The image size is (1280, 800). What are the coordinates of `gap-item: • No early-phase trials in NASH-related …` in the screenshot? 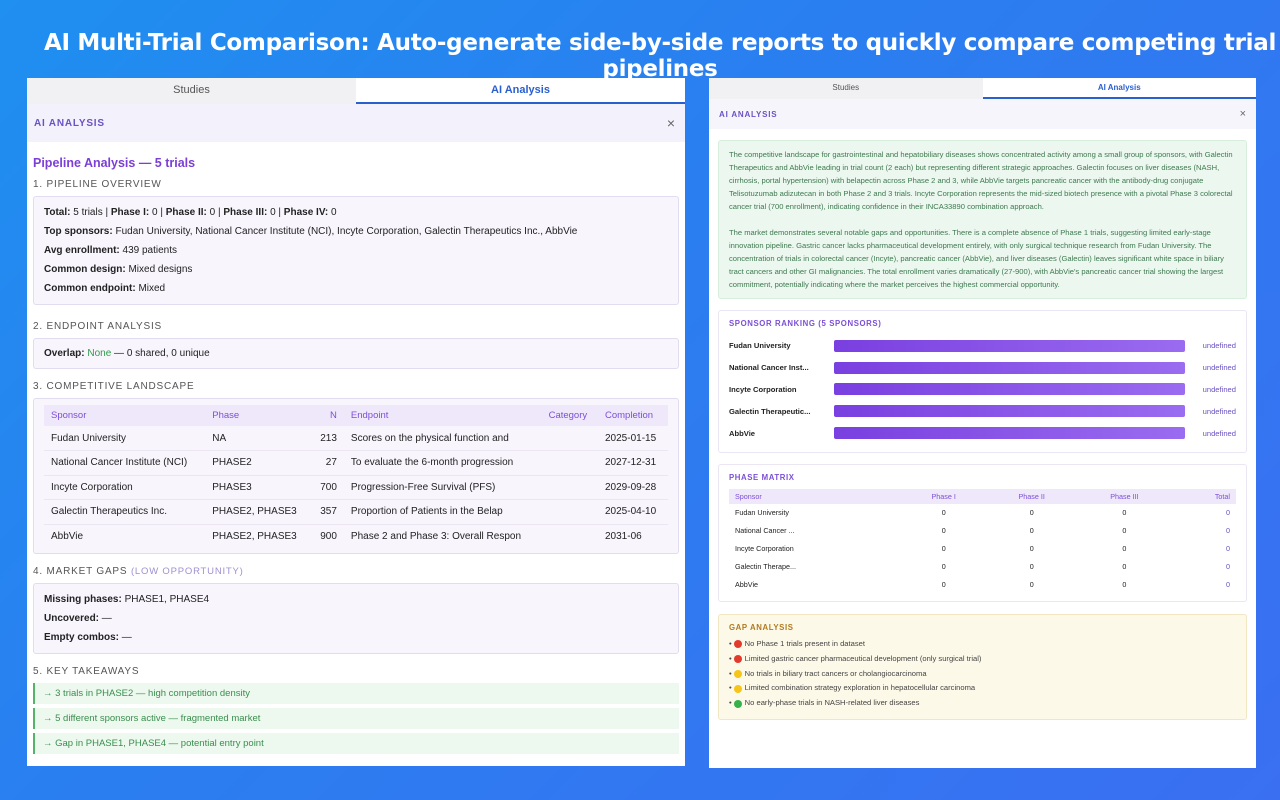 It's located at (982, 703).